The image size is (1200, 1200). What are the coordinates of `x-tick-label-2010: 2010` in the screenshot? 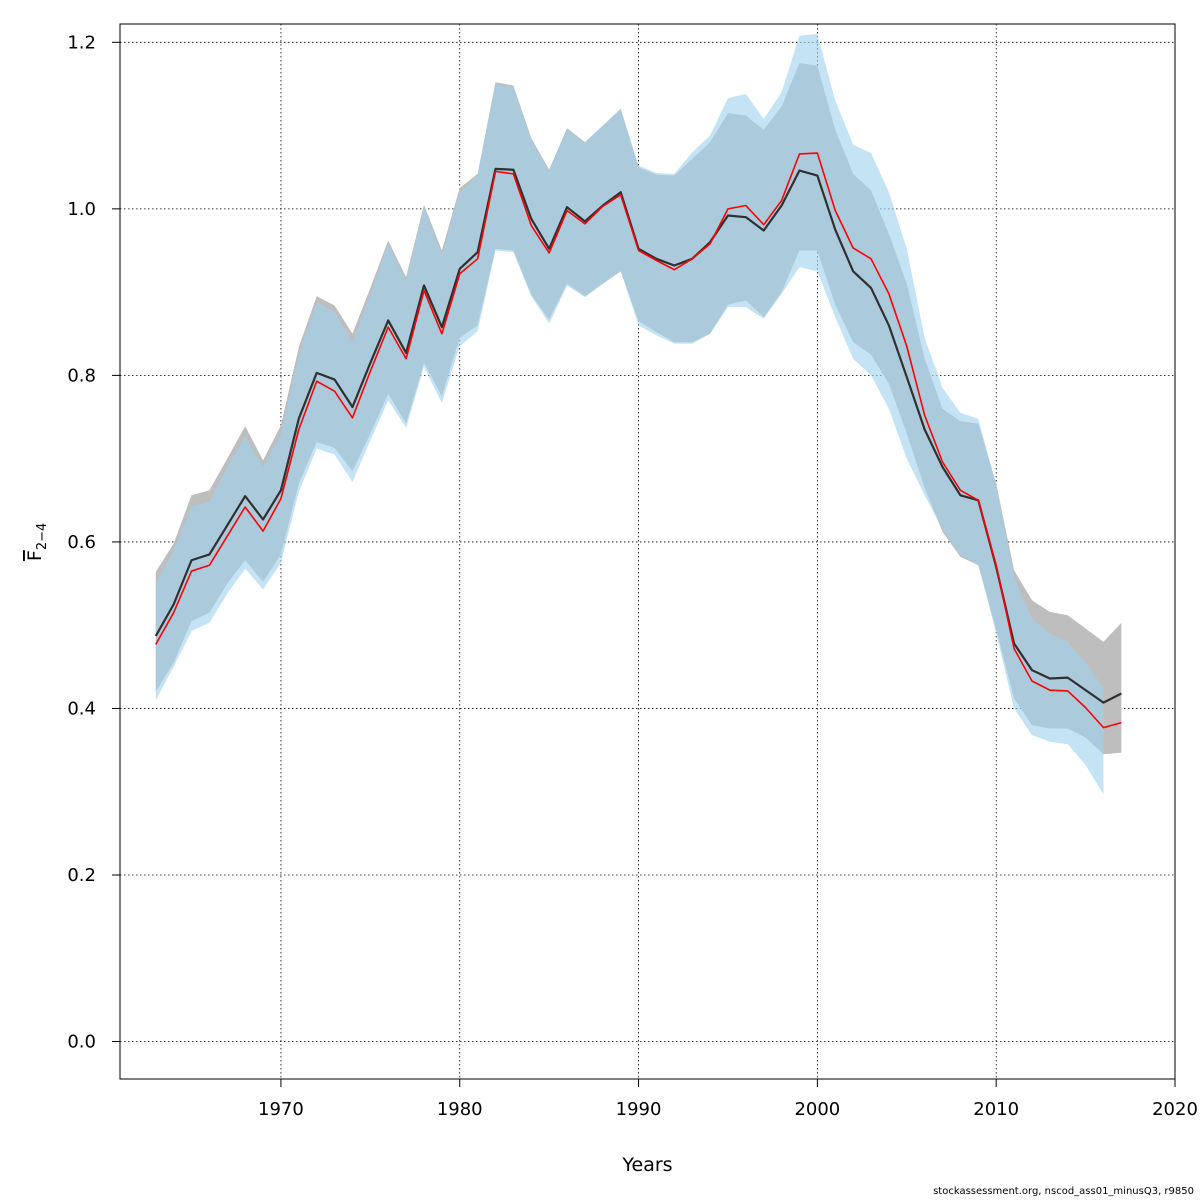 It's located at (996, 1109).